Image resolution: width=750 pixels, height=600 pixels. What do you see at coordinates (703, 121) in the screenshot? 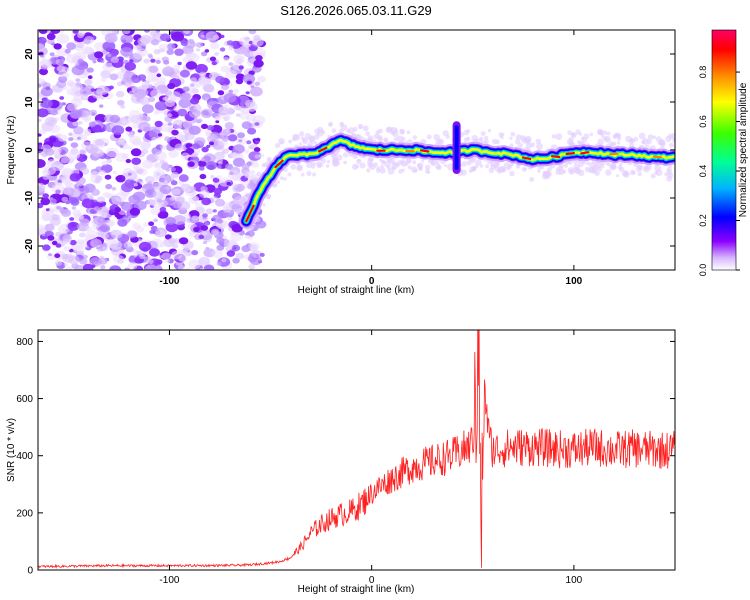
I see `colorbar-tick-label: 0.6` at bounding box center [703, 121].